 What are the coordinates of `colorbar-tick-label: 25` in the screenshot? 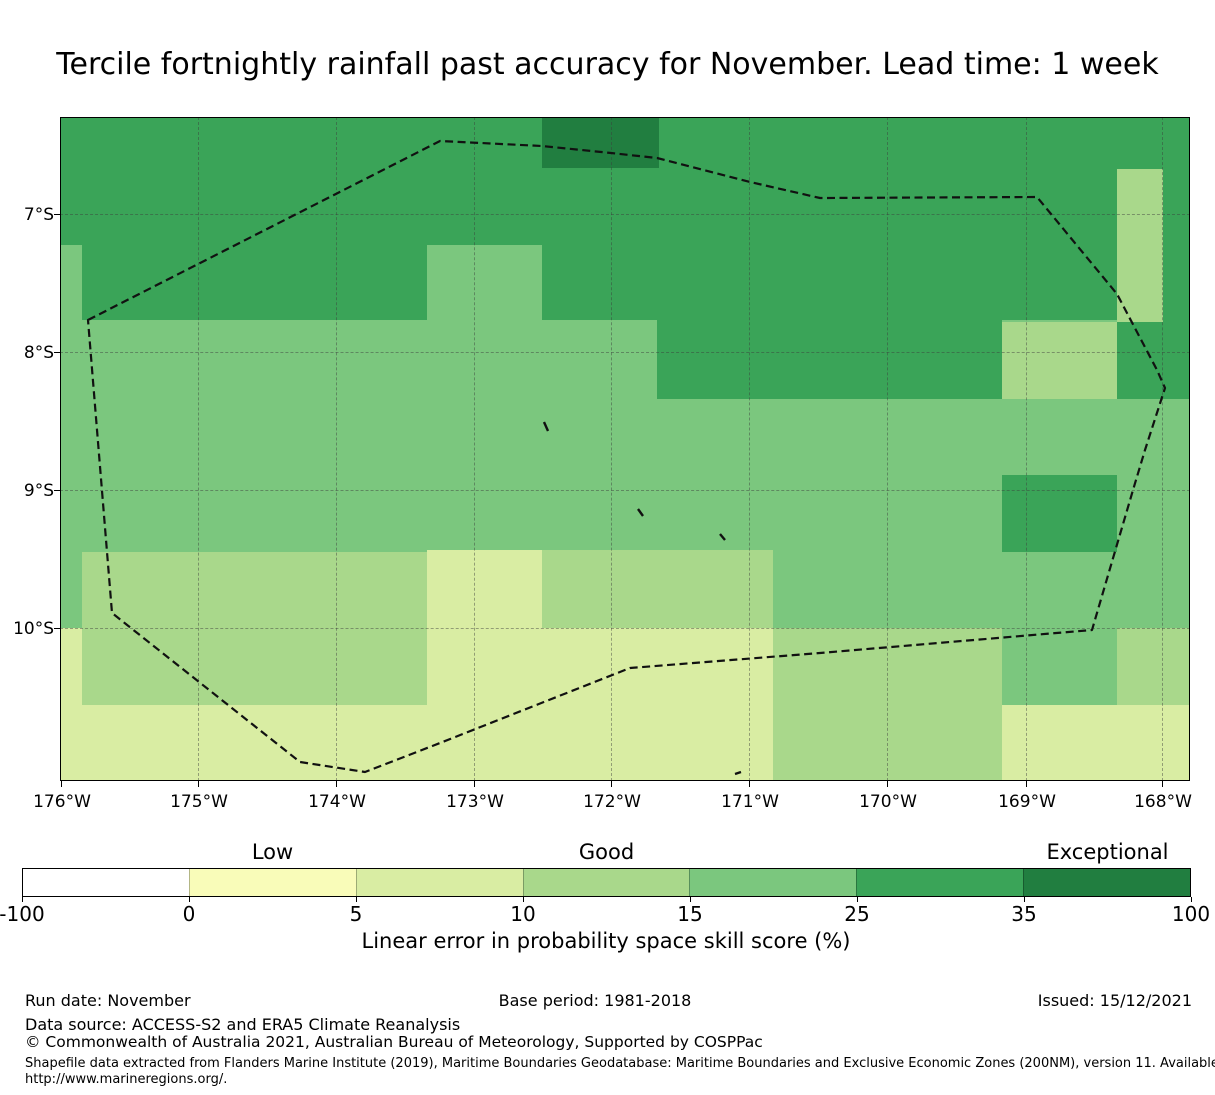 It's located at (857, 914).